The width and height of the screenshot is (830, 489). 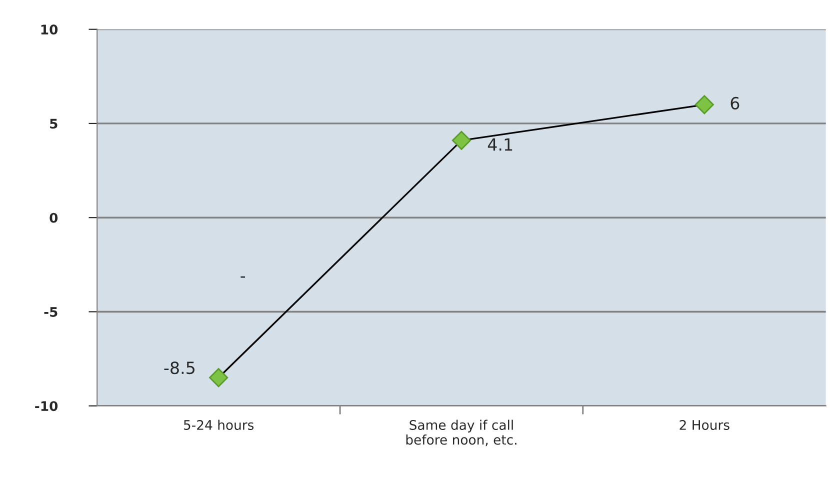 What do you see at coordinates (500, 144) in the screenshot?
I see `data-label: 4.1` at bounding box center [500, 144].